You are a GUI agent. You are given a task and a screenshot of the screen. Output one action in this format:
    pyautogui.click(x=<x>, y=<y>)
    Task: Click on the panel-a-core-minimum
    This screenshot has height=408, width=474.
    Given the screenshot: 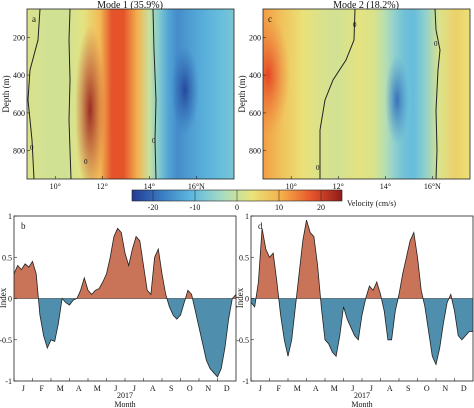 What is the action you would take?
    pyautogui.click(x=185, y=90)
    